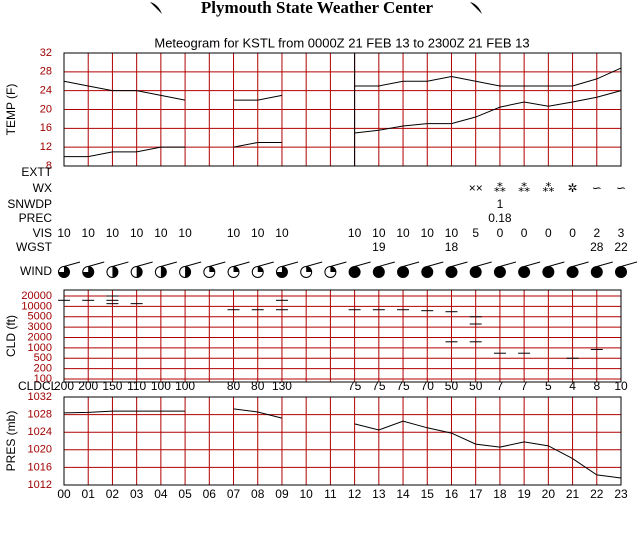 This screenshot has height=557, width=640. What do you see at coordinates (64, 494) in the screenshot?
I see `x-tick-label: 00` at bounding box center [64, 494].